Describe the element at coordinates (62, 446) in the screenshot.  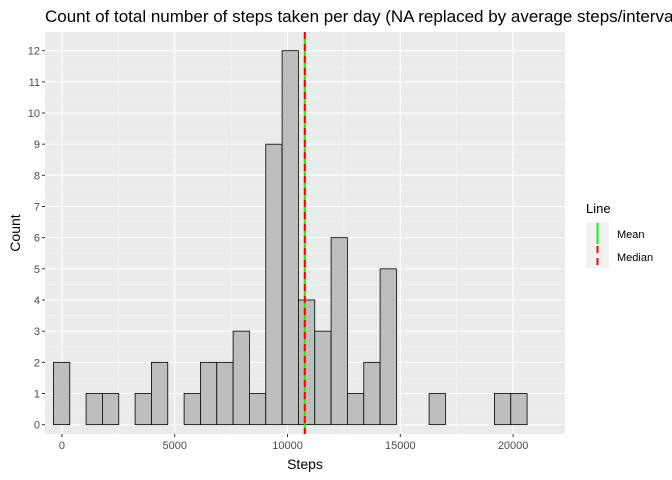
I see `x-tick-label: 0` at that location.